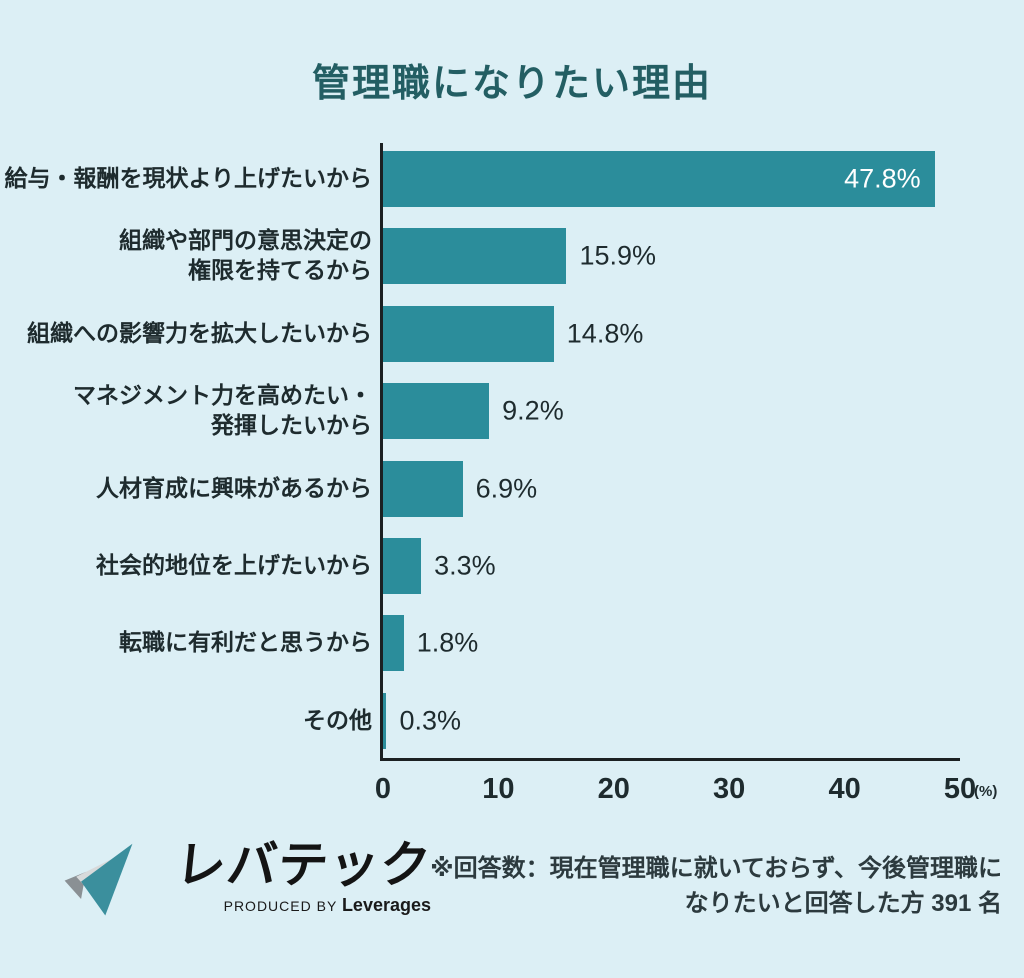 The height and width of the screenshot is (978, 1024). I want to click on value-label: 0.3%, so click(430, 720).